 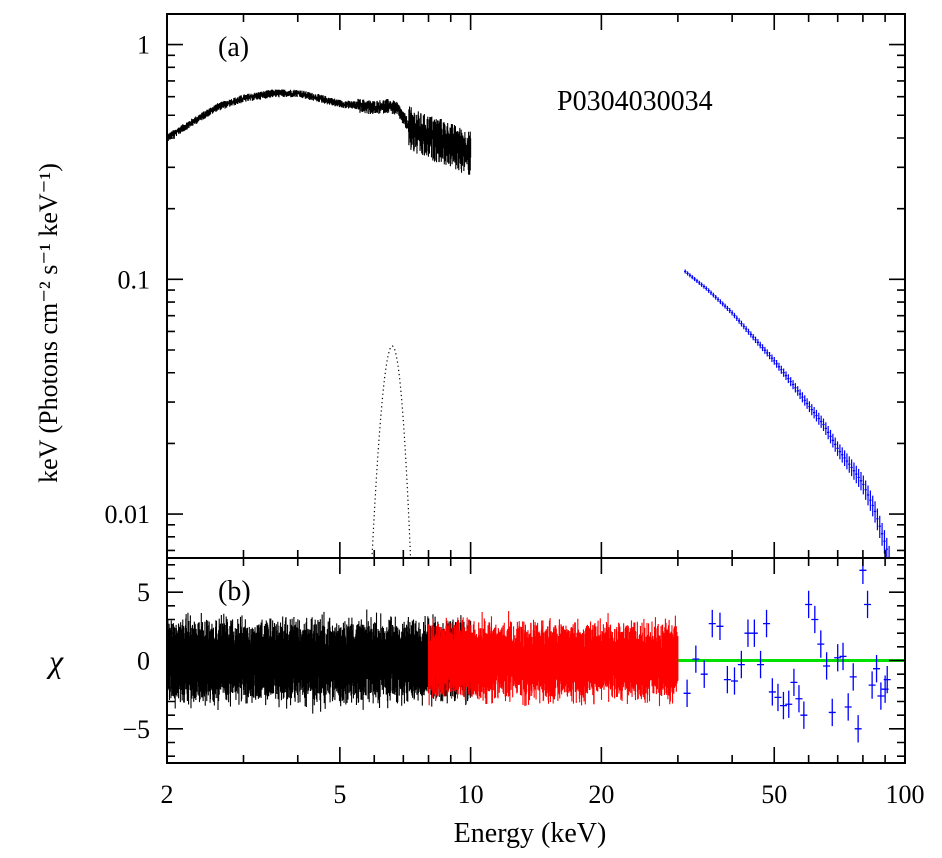 What do you see at coordinates (774, 794) in the screenshot?
I see `x-tick-label-50: 50` at bounding box center [774, 794].